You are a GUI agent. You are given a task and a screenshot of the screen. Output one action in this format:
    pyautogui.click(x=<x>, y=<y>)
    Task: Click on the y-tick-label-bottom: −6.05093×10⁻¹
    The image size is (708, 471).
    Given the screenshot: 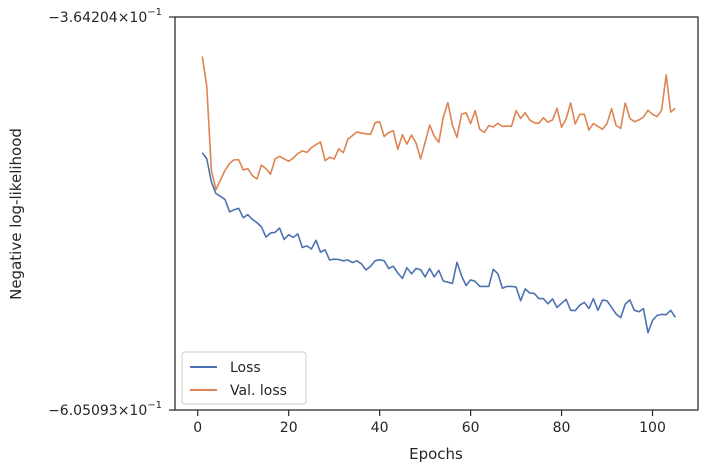 What is the action you would take?
    pyautogui.click(x=105, y=409)
    